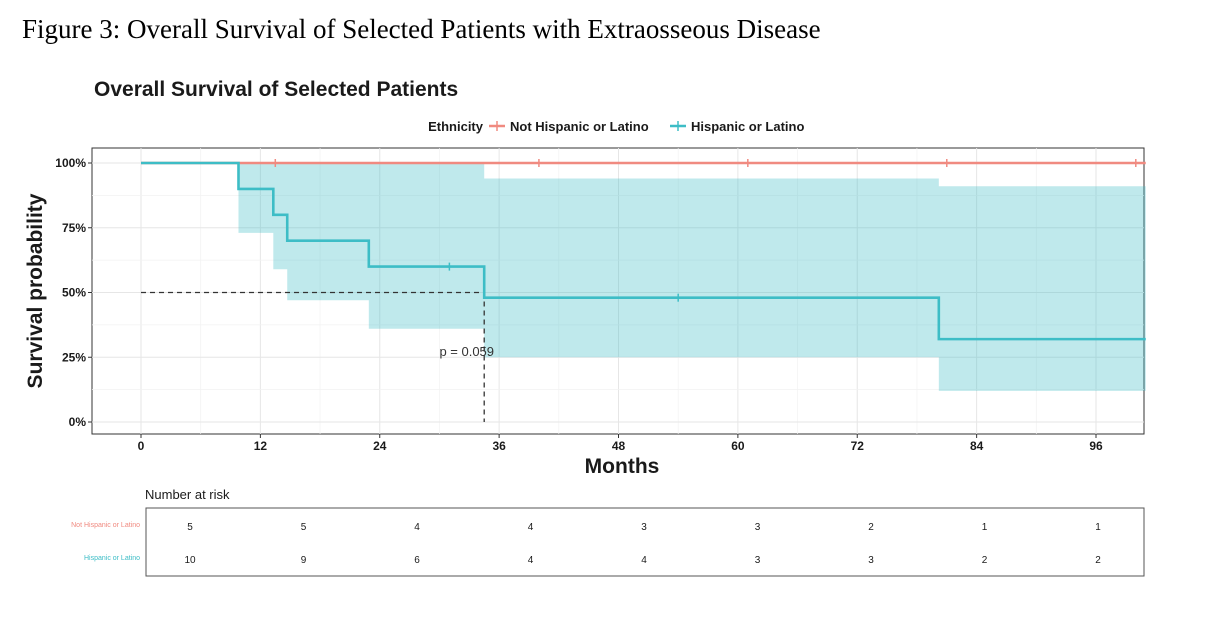  I want to click on x-axis-label: Months, so click(622, 466).